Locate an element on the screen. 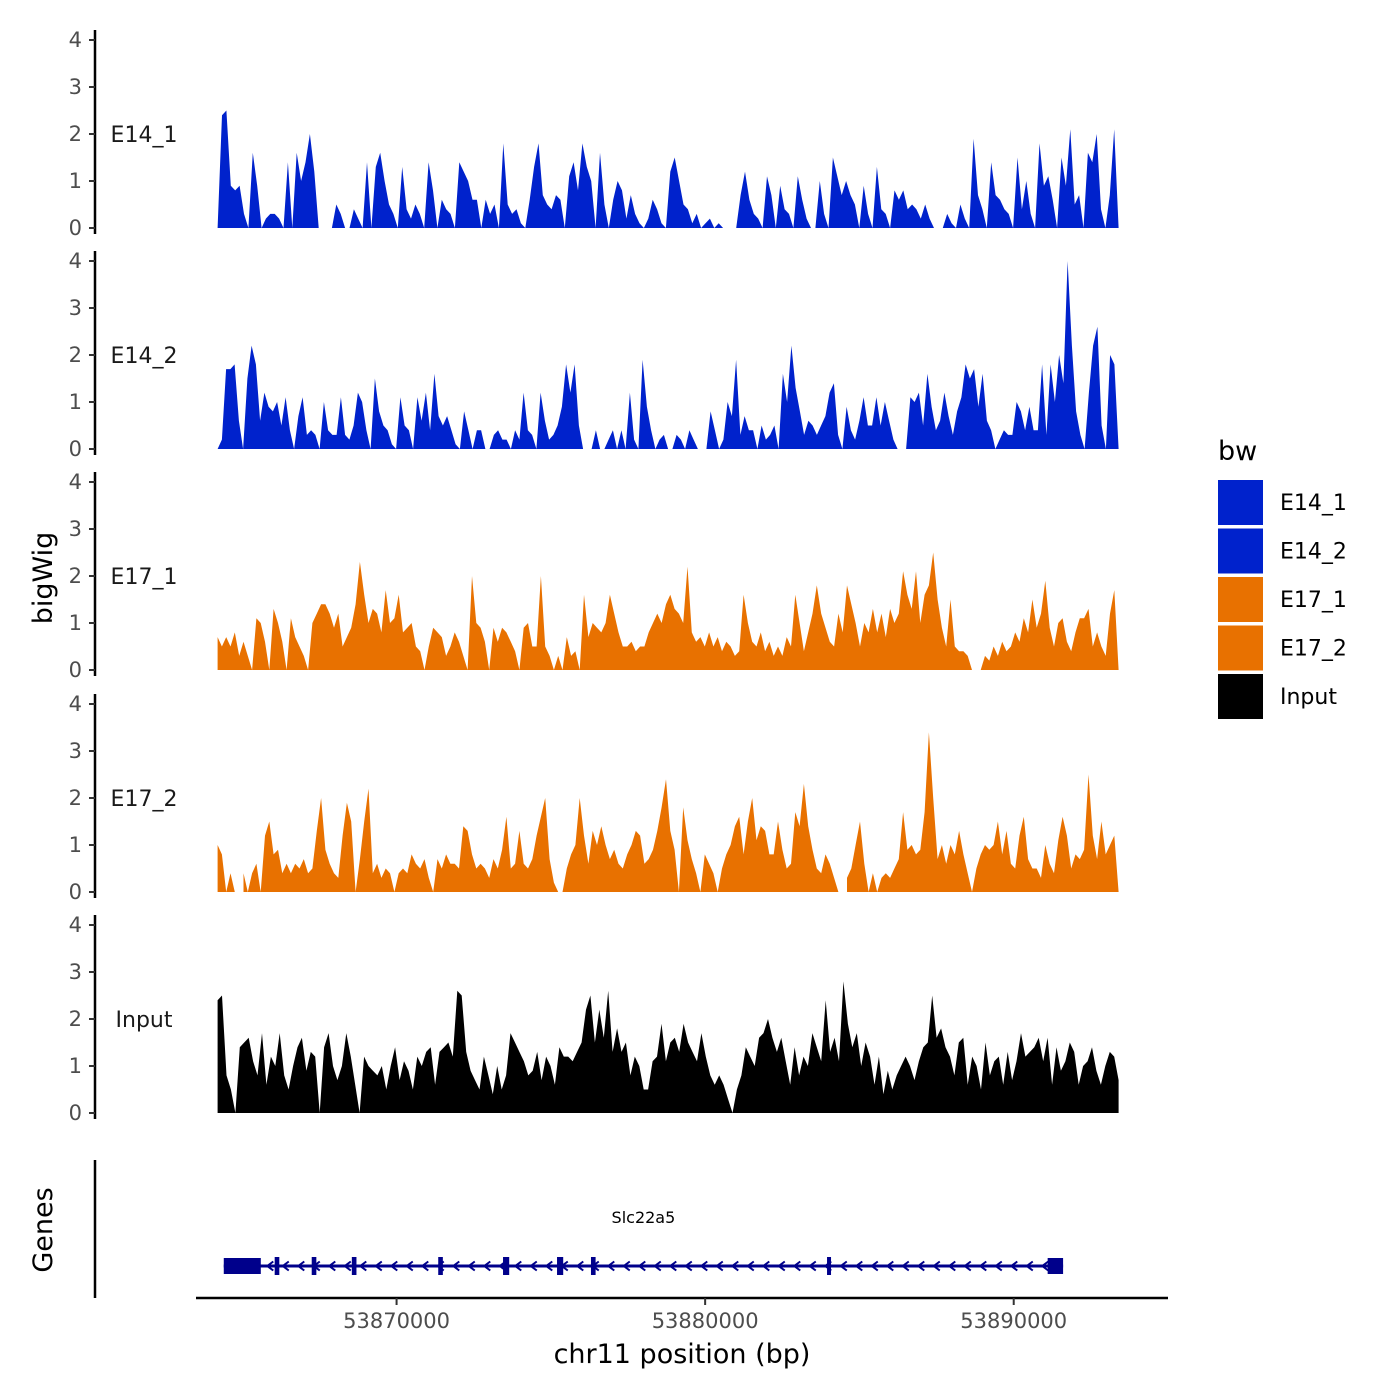  track-label-Input: Input is located at coordinates (144, 1020).